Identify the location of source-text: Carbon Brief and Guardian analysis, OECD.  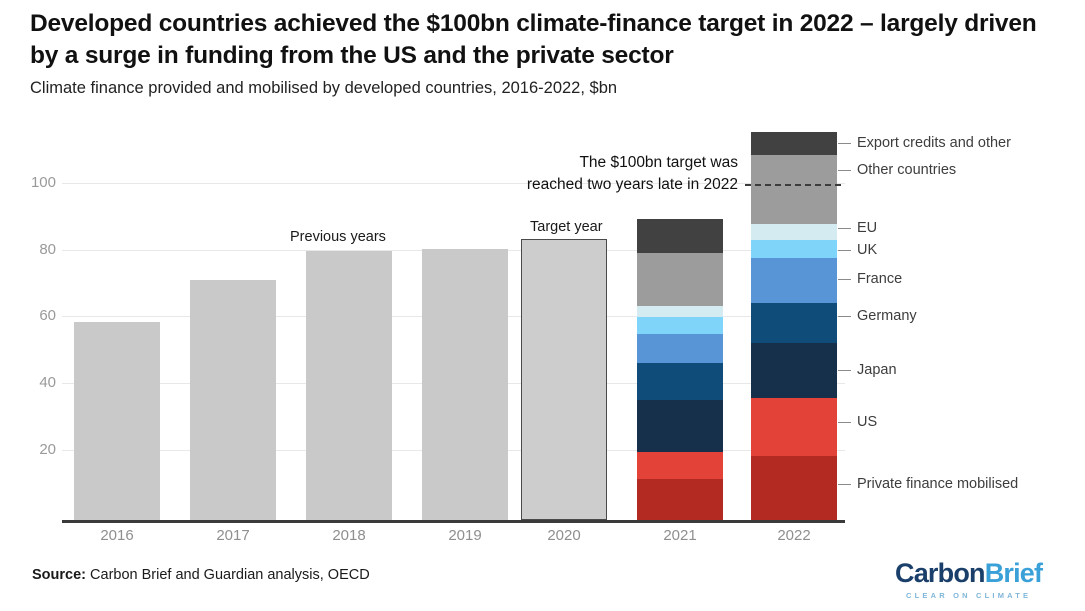
(228, 575).